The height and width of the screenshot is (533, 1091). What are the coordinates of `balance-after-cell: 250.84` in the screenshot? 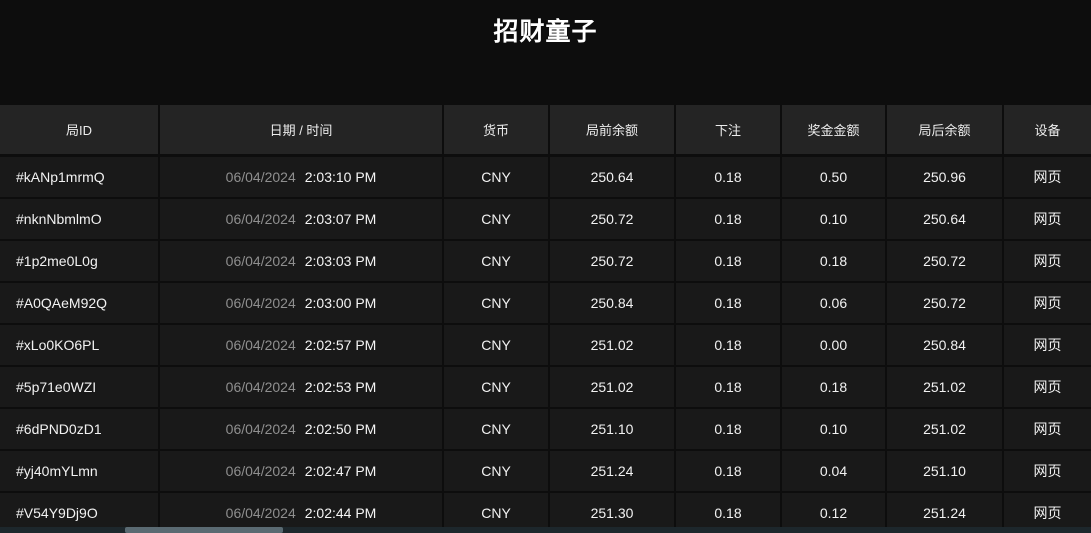 It's located at (945, 346).